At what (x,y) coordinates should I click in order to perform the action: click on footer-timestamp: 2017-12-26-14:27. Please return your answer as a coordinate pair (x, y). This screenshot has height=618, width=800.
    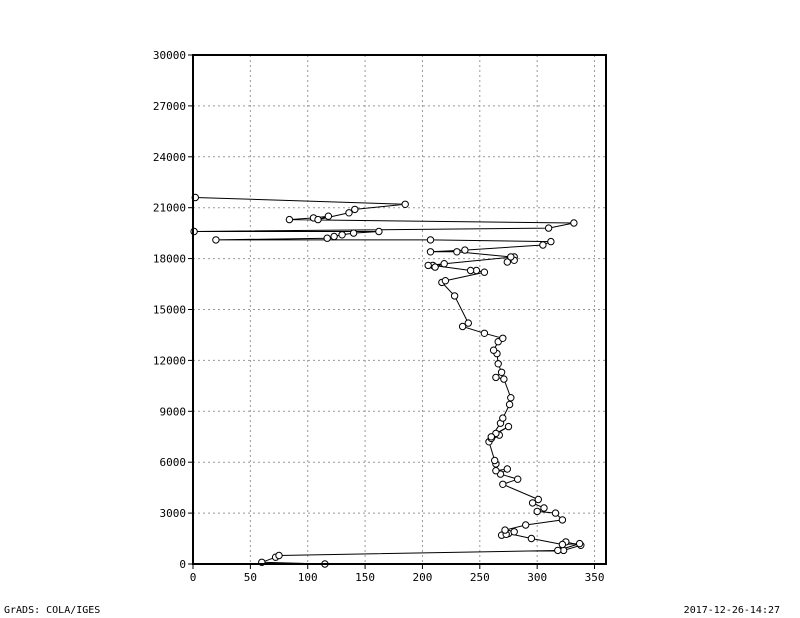
    Looking at the image, I should click on (731, 610).